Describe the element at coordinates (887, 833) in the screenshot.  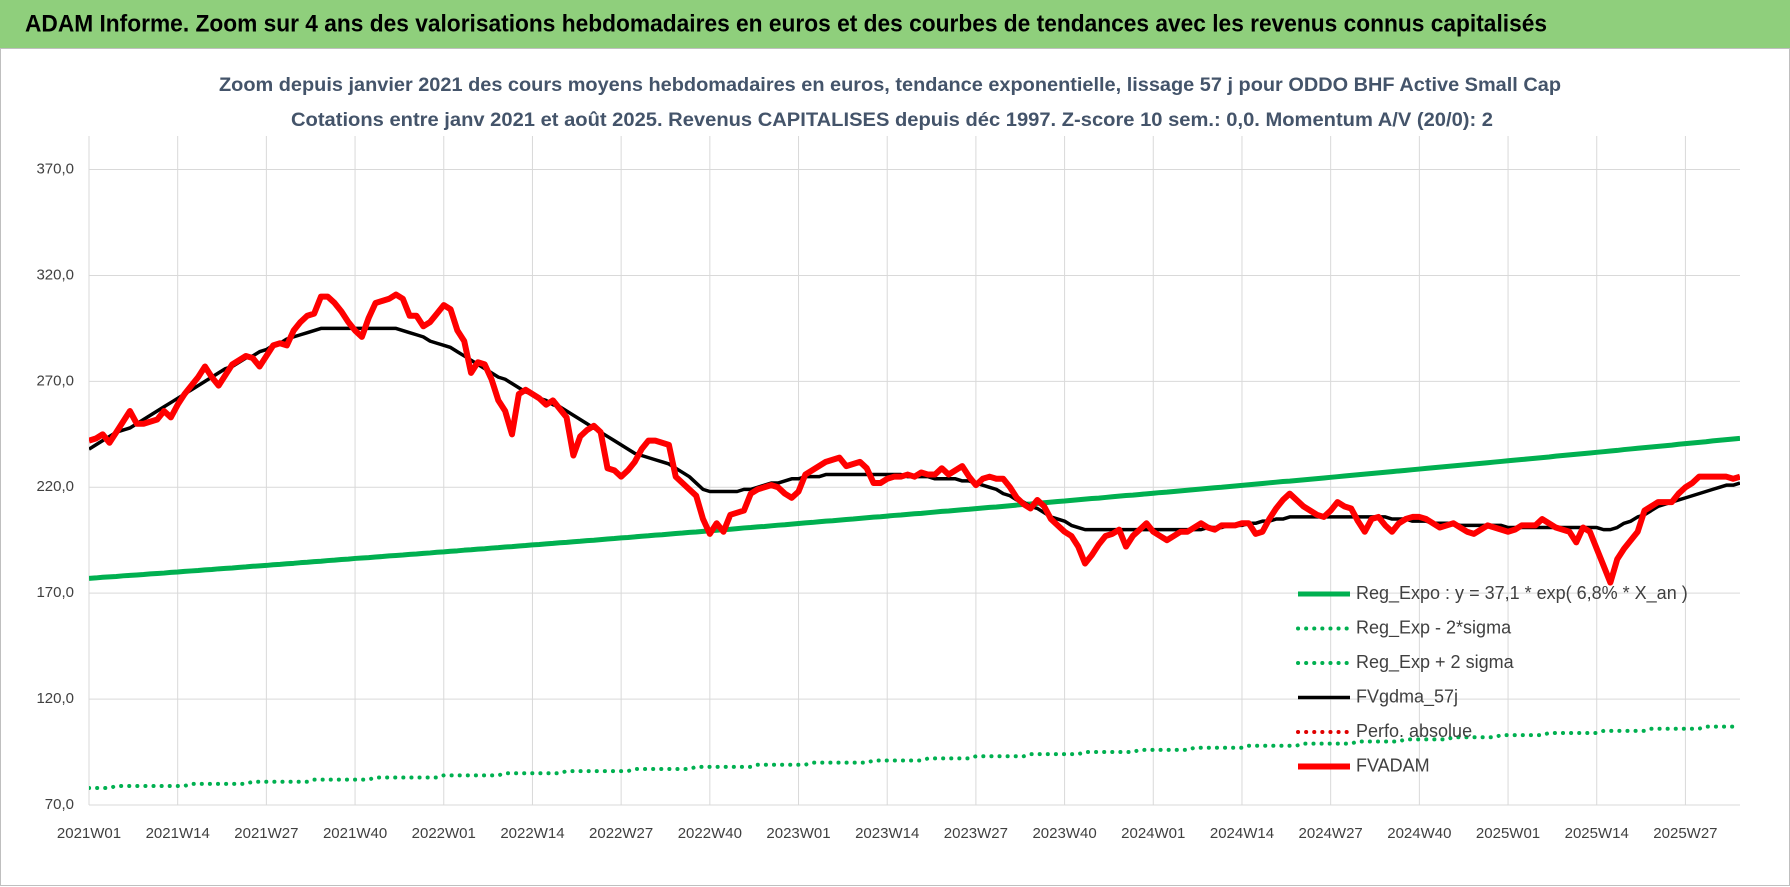
I see `x-tick-label: 2023W14` at that location.